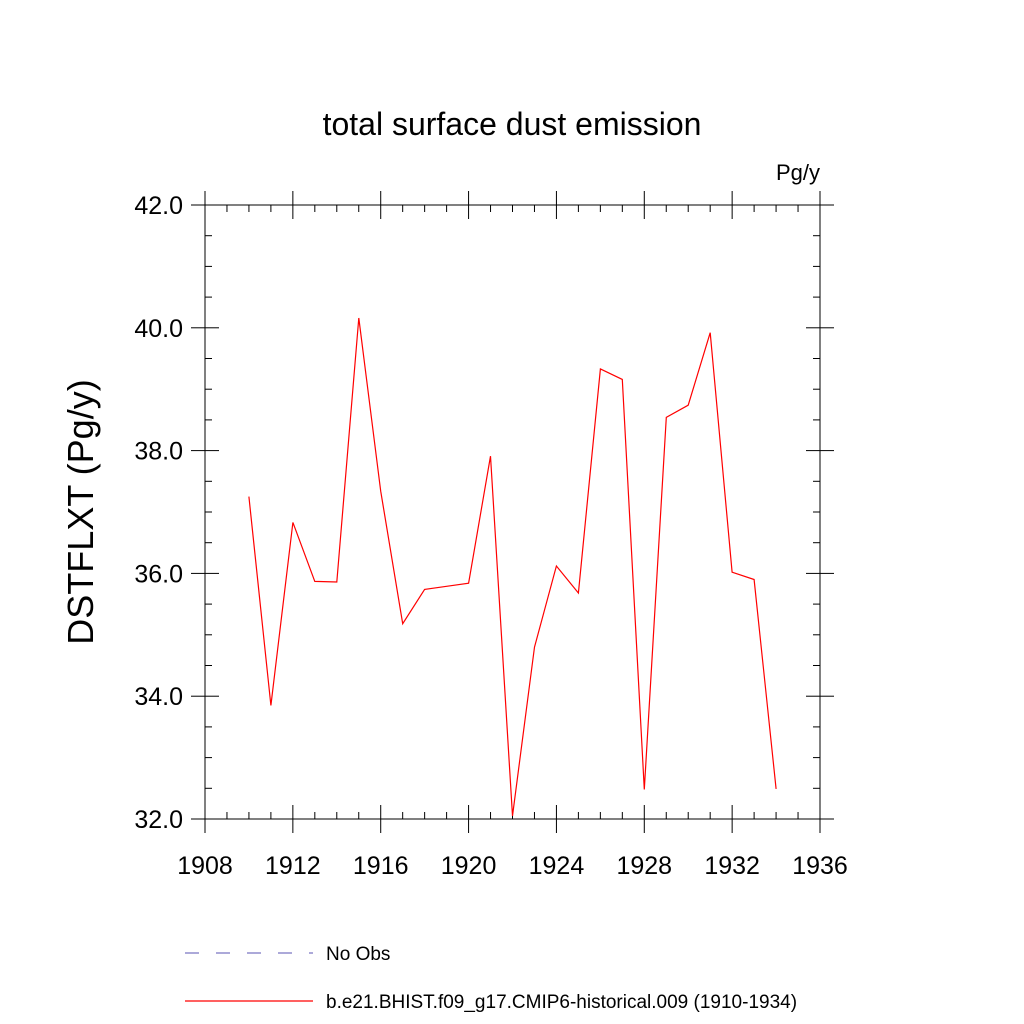 The width and height of the screenshot is (1024, 1024). What do you see at coordinates (205, 866) in the screenshot?
I see `x-tick-label: 1908` at bounding box center [205, 866].